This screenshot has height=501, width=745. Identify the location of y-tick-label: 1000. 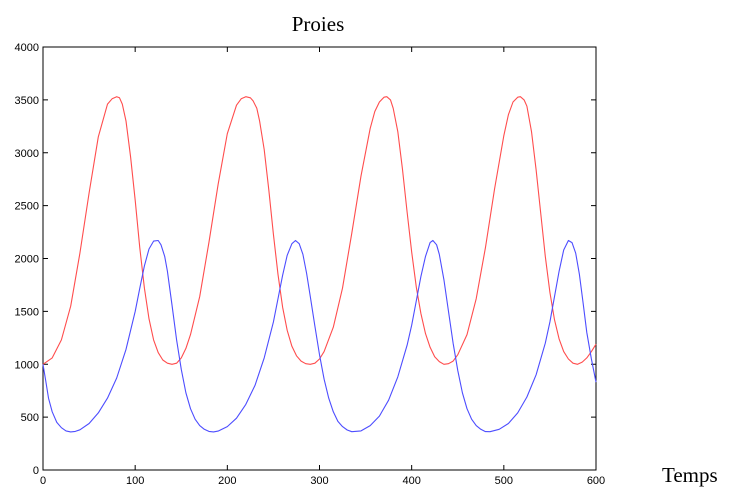
(27, 365).